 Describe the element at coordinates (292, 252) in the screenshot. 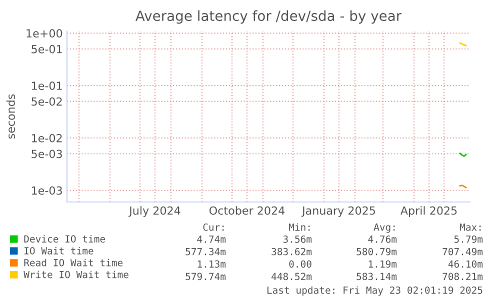

I see `text: 383.62m` at that location.